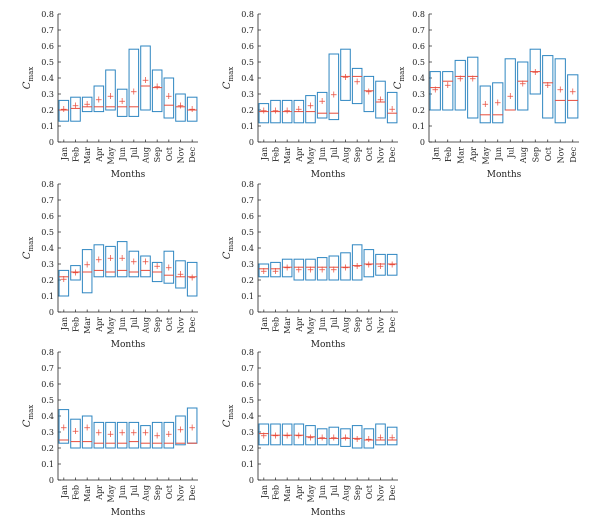 Image resolution: width=600 pixels, height=530 pixels. I want to click on mean-marker-apr: +, so click(473, 80).